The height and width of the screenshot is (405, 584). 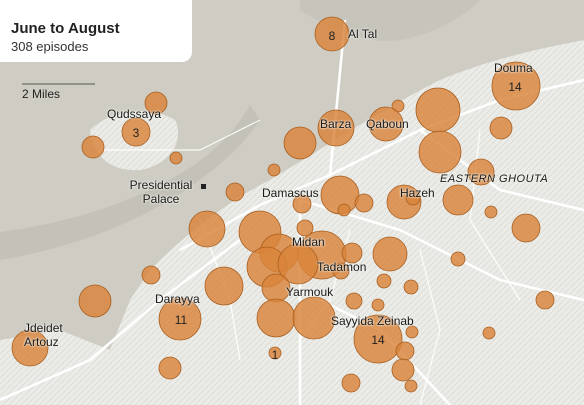 I want to click on label-midan: Midan, so click(x=308, y=242).